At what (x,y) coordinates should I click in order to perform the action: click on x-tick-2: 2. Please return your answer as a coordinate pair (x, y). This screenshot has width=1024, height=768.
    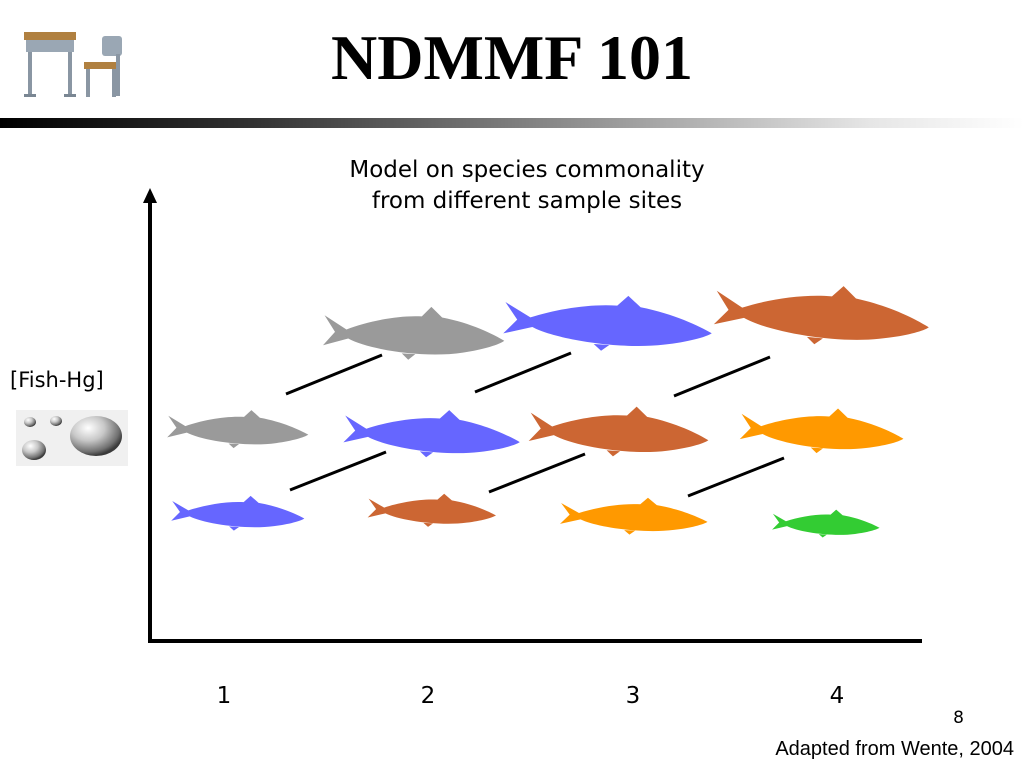
    Looking at the image, I should click on (428, 696).